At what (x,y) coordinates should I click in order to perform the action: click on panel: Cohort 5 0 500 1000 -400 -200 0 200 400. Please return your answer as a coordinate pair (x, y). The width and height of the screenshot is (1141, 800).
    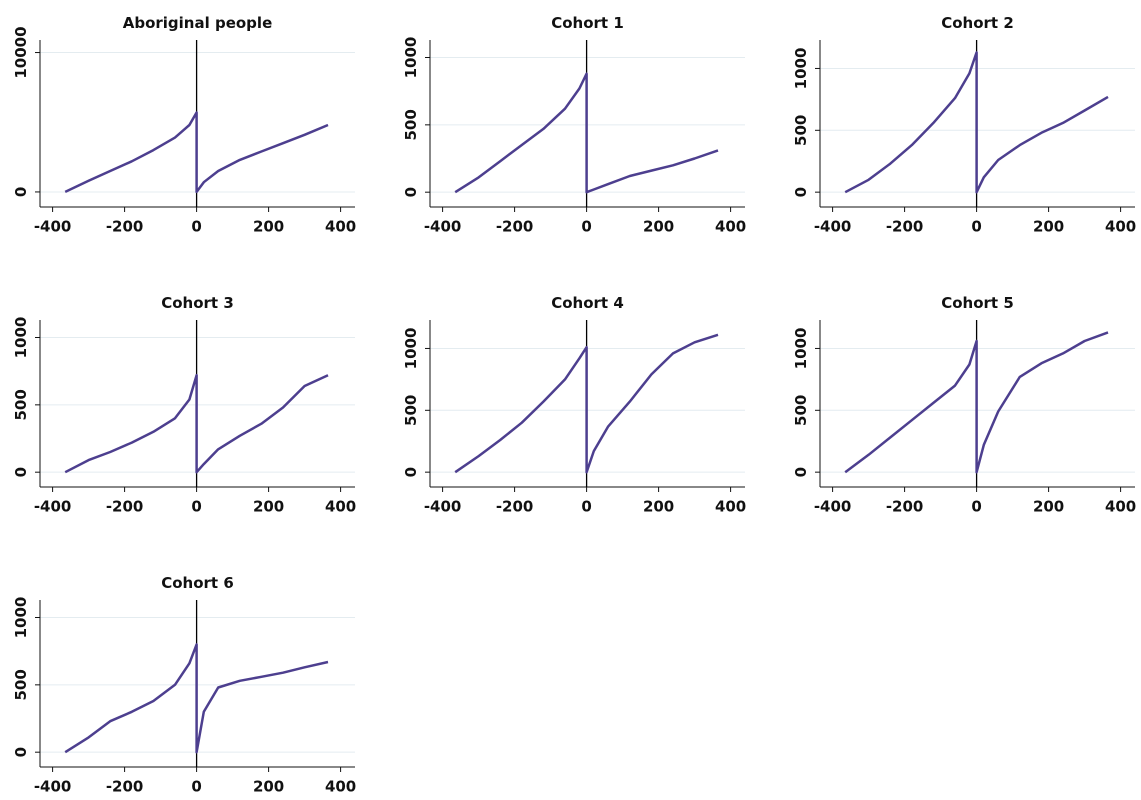
    Looking at the image, I should click on (964, 405).